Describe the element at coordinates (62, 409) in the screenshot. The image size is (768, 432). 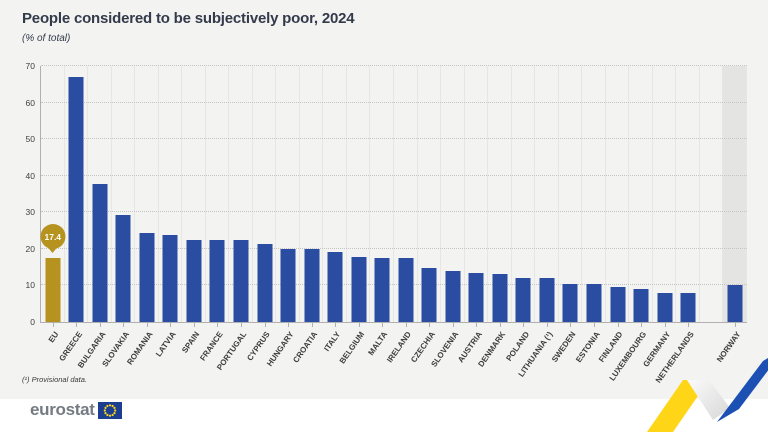
I see `eurostat-wordmark: eurostat` at that location.